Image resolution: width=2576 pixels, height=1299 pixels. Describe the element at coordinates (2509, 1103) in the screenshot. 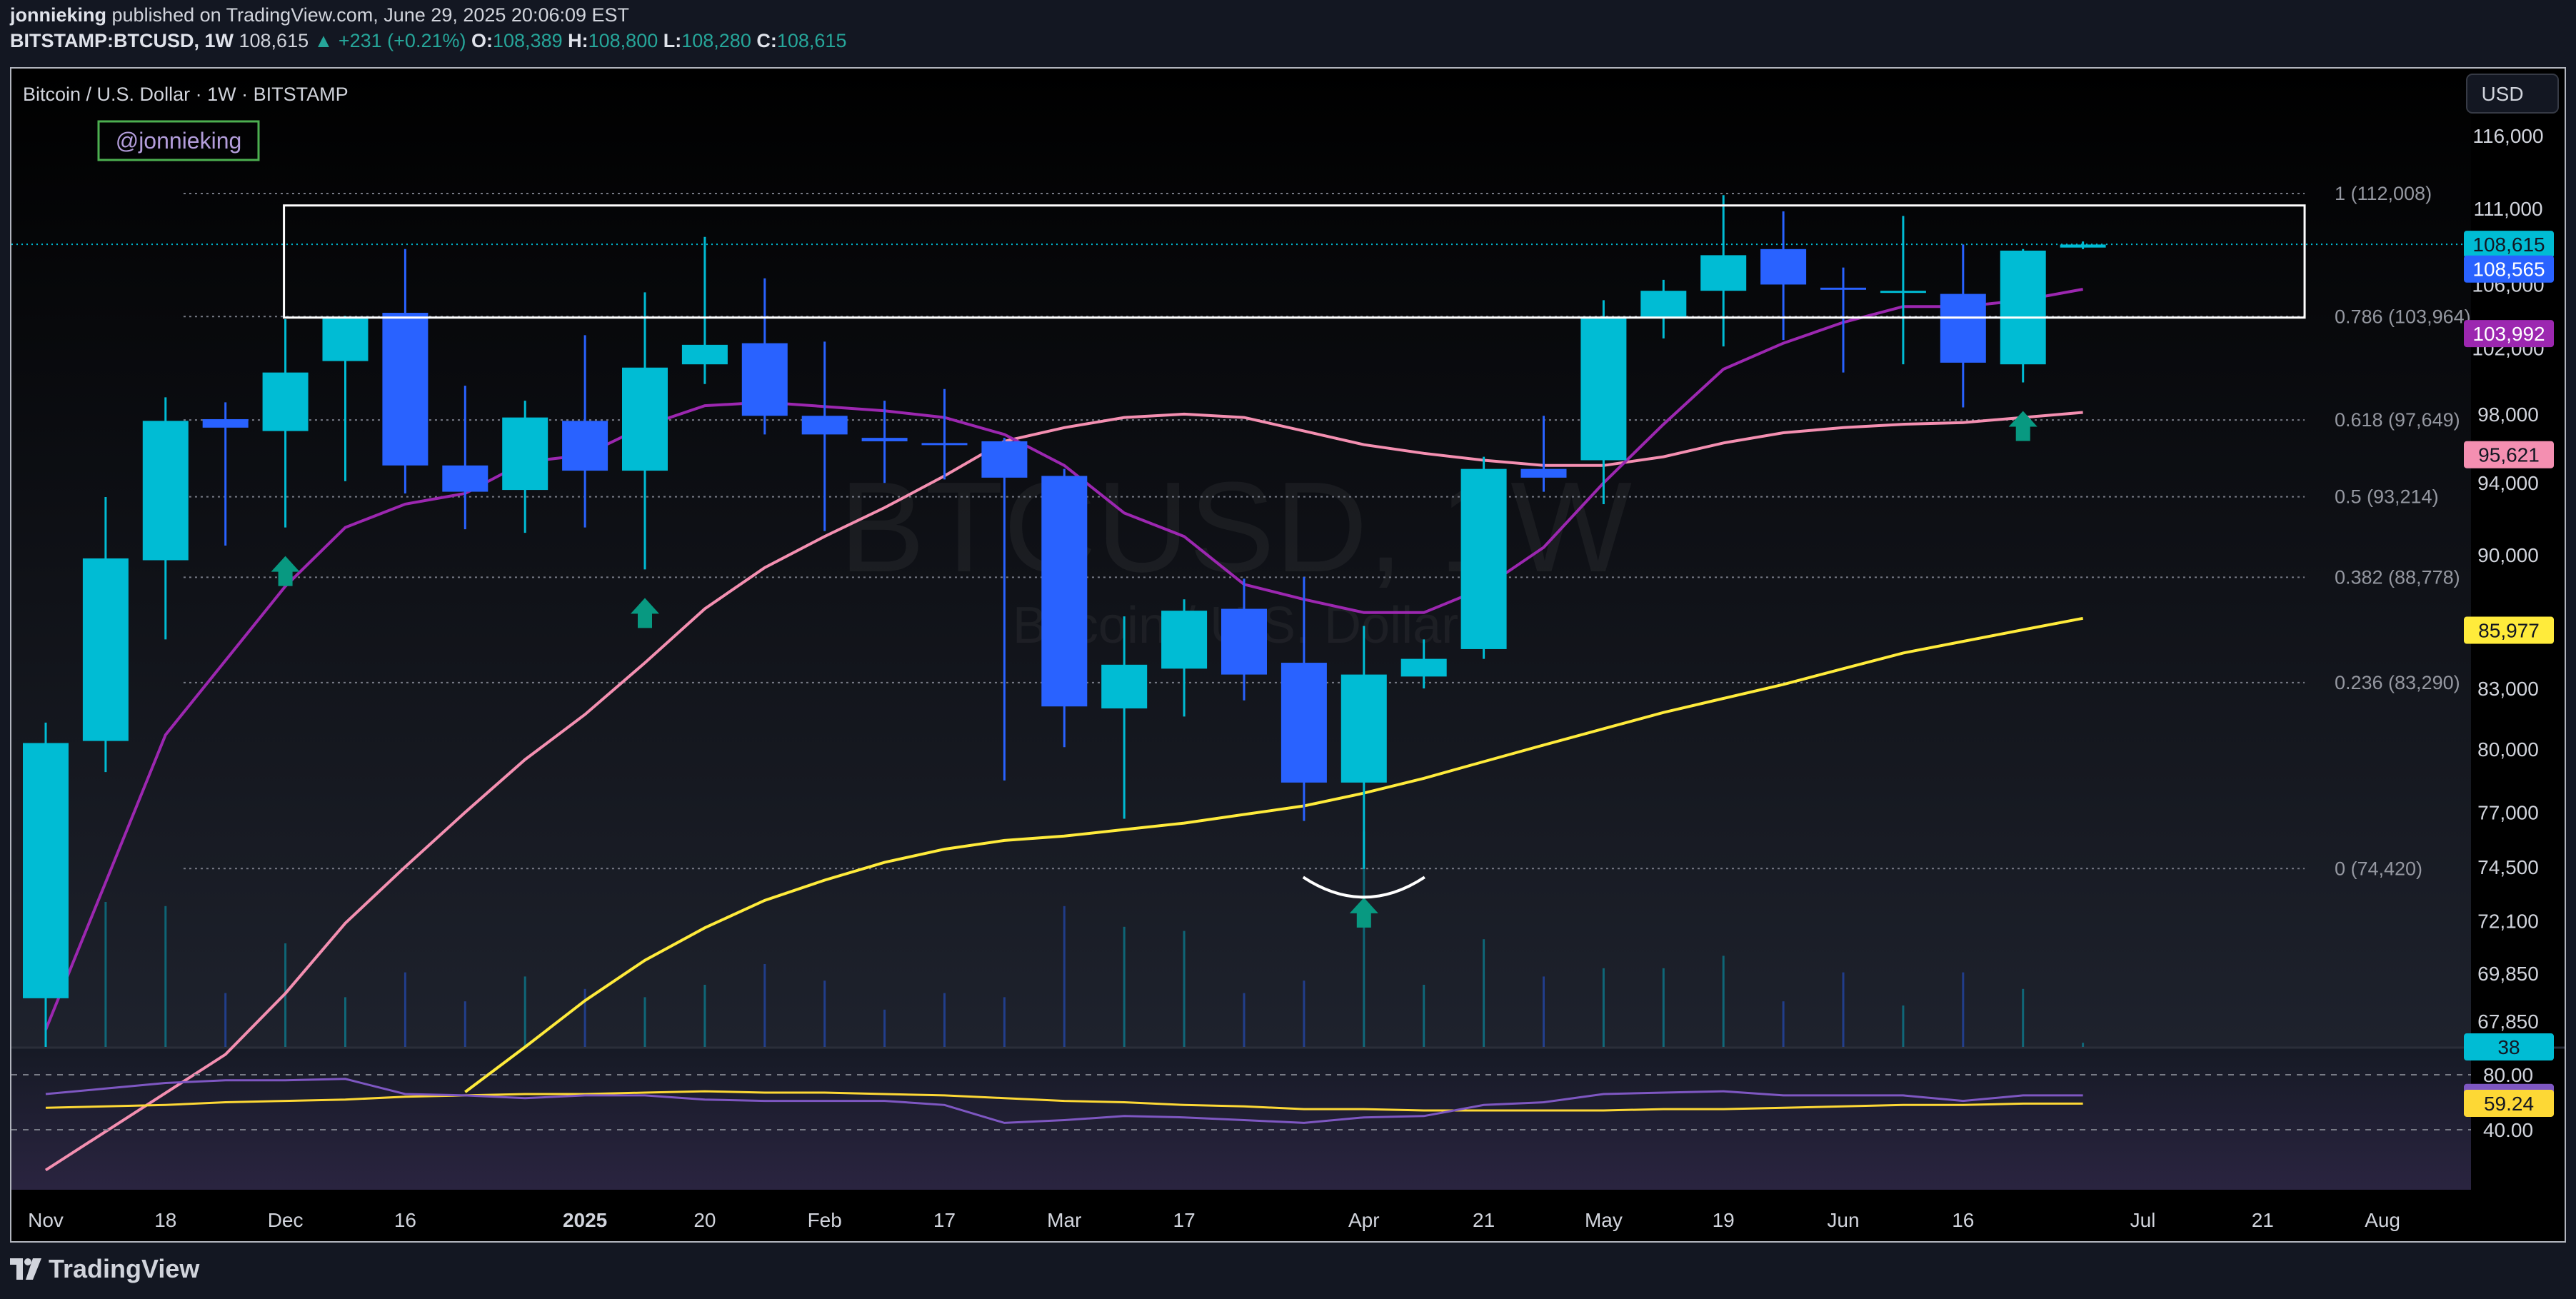

I see `rsi-tag: 59.24` at that location.